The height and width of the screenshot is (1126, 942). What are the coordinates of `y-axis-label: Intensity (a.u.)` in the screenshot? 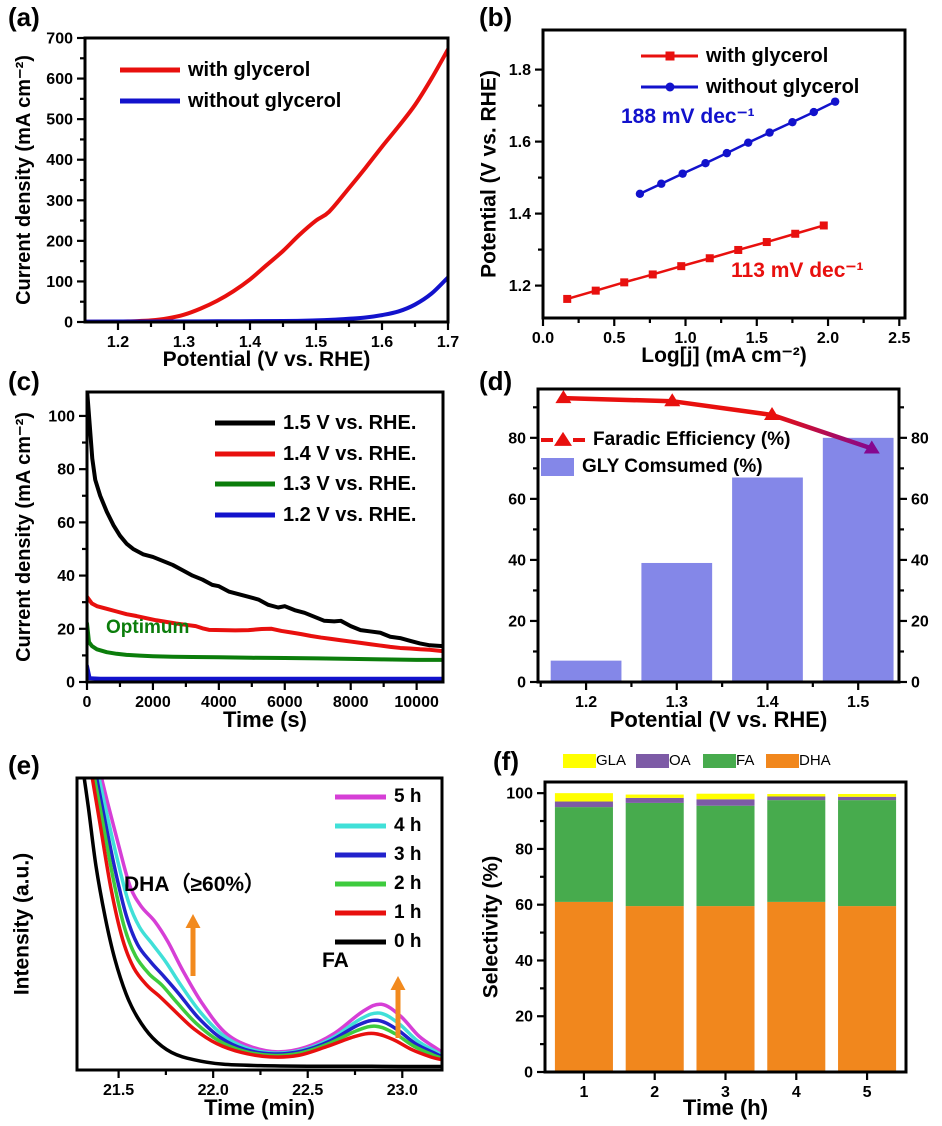 It's located at (22, 924).